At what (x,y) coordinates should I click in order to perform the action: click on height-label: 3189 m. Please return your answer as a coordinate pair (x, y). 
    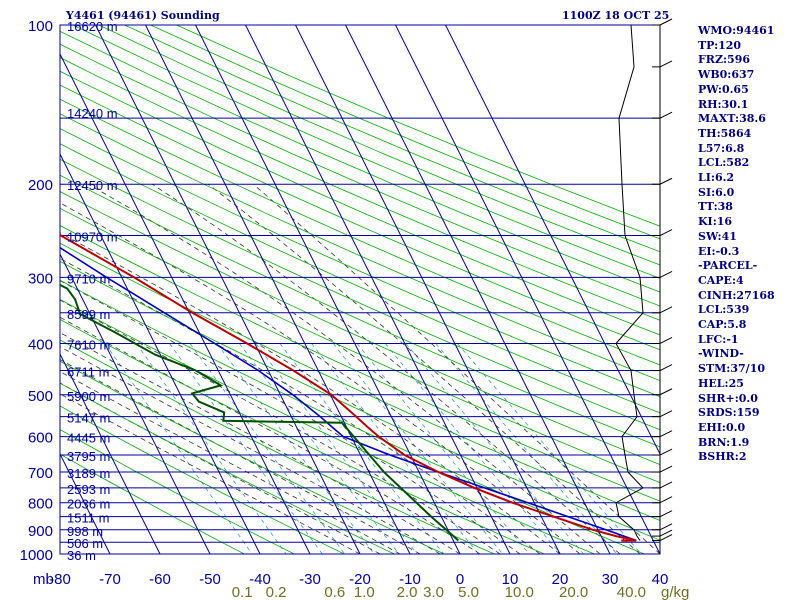
    Looking at the image, I should click on (88, 473).